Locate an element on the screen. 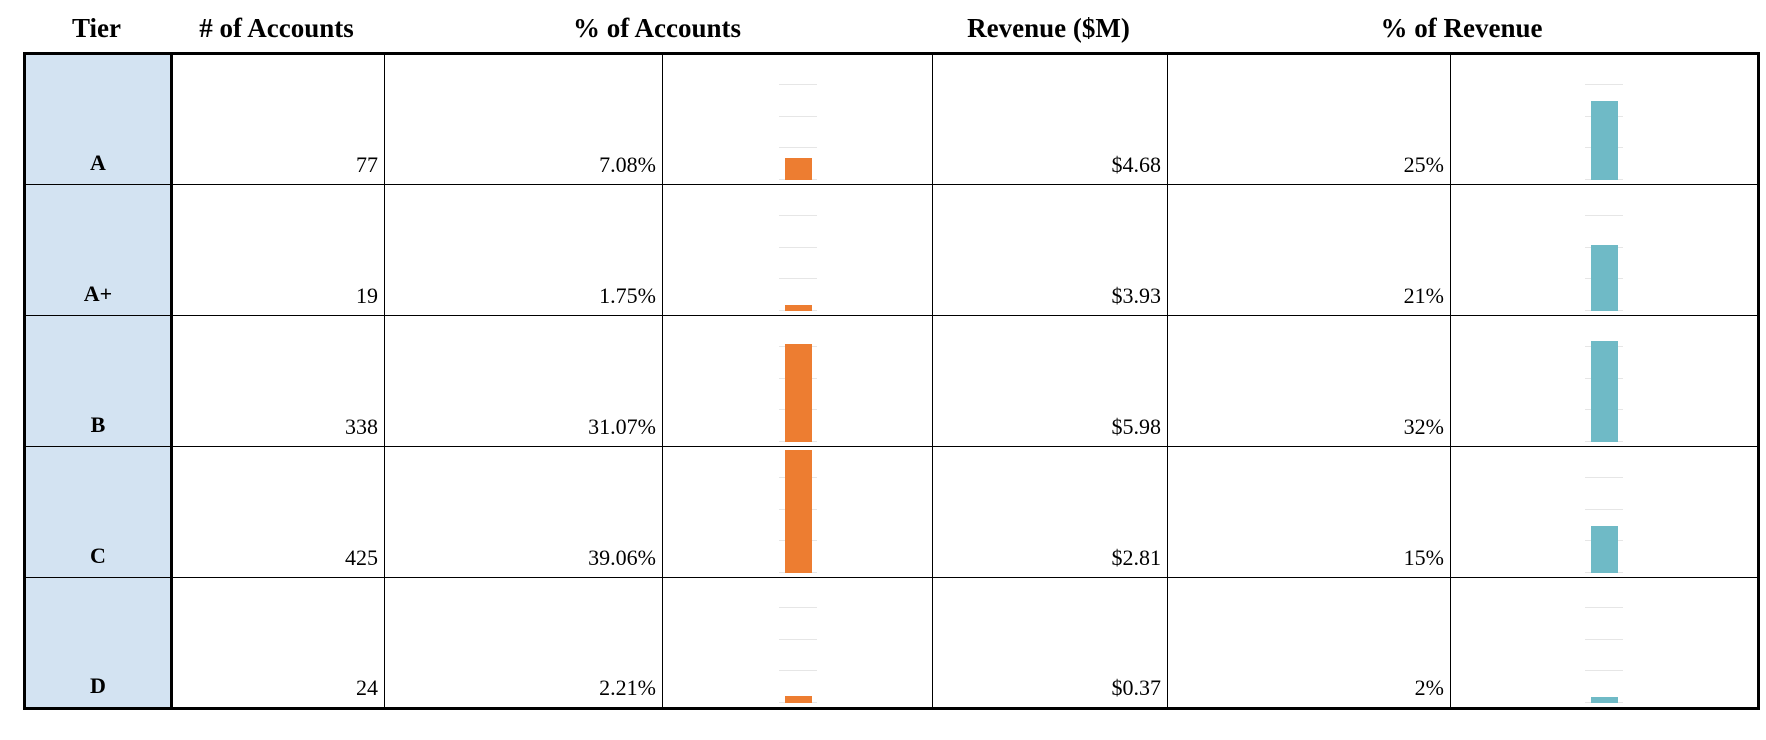 The image size is (1766, 740). header-accounts: # of Accounts is located at coordinates (276, 28).